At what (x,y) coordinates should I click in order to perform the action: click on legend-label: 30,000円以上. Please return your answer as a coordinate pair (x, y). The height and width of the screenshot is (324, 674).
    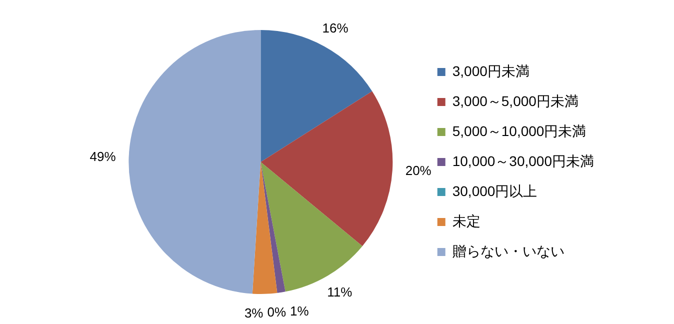
    Looking at the image, I should click on (495, 190).